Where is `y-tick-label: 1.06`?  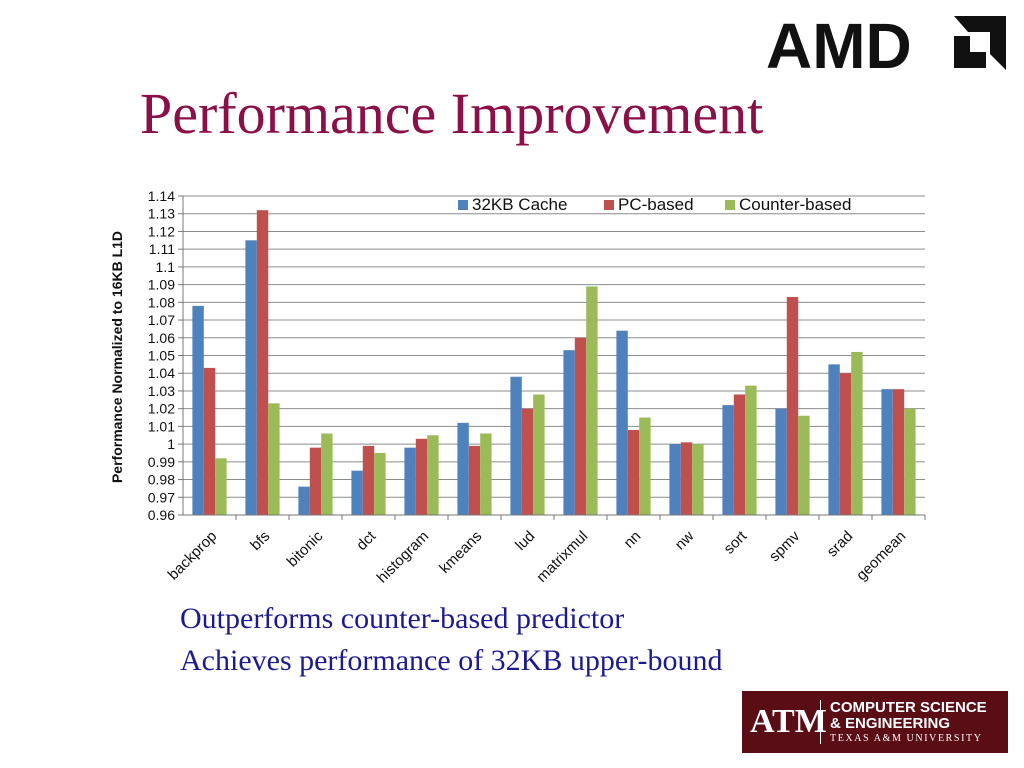 y-tick-label: 1.06 is located at coordinates (161, 338).